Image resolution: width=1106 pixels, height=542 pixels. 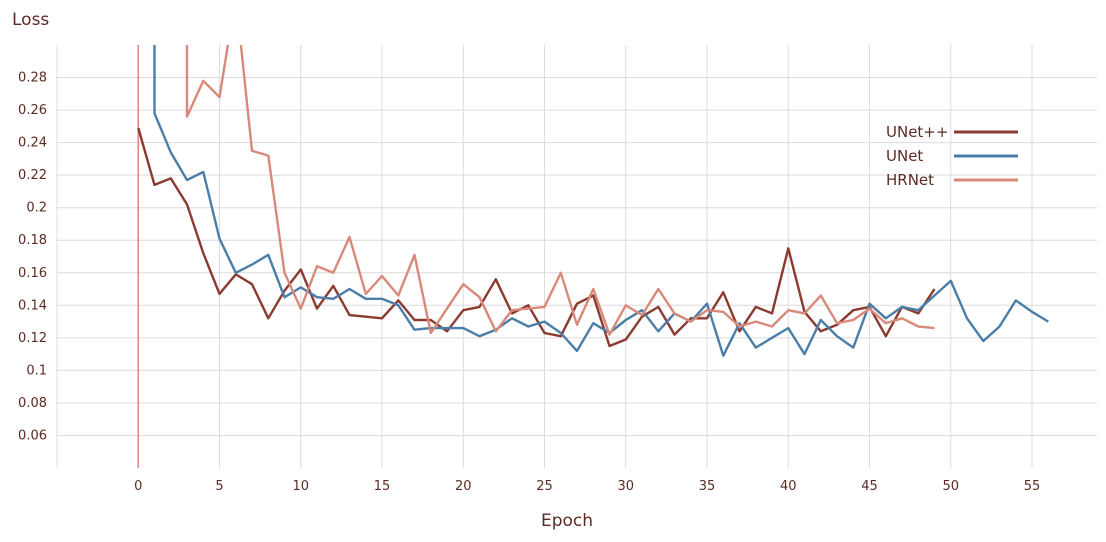 What do you see at coordinates (32, 338) in the screenshot?
I see `y-tick-label: 0.12` at bounding box center [32, 338].